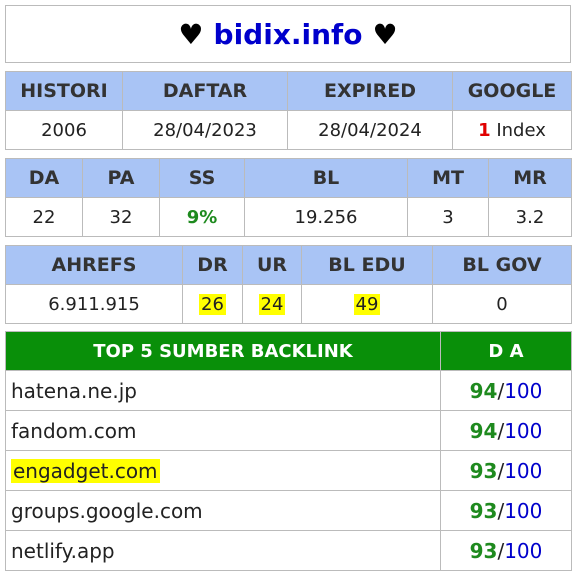 The image size is (579, 577). Describe the element at coordinates (202, 178) in the screenshot. I see `col-ss: SS` at that location.